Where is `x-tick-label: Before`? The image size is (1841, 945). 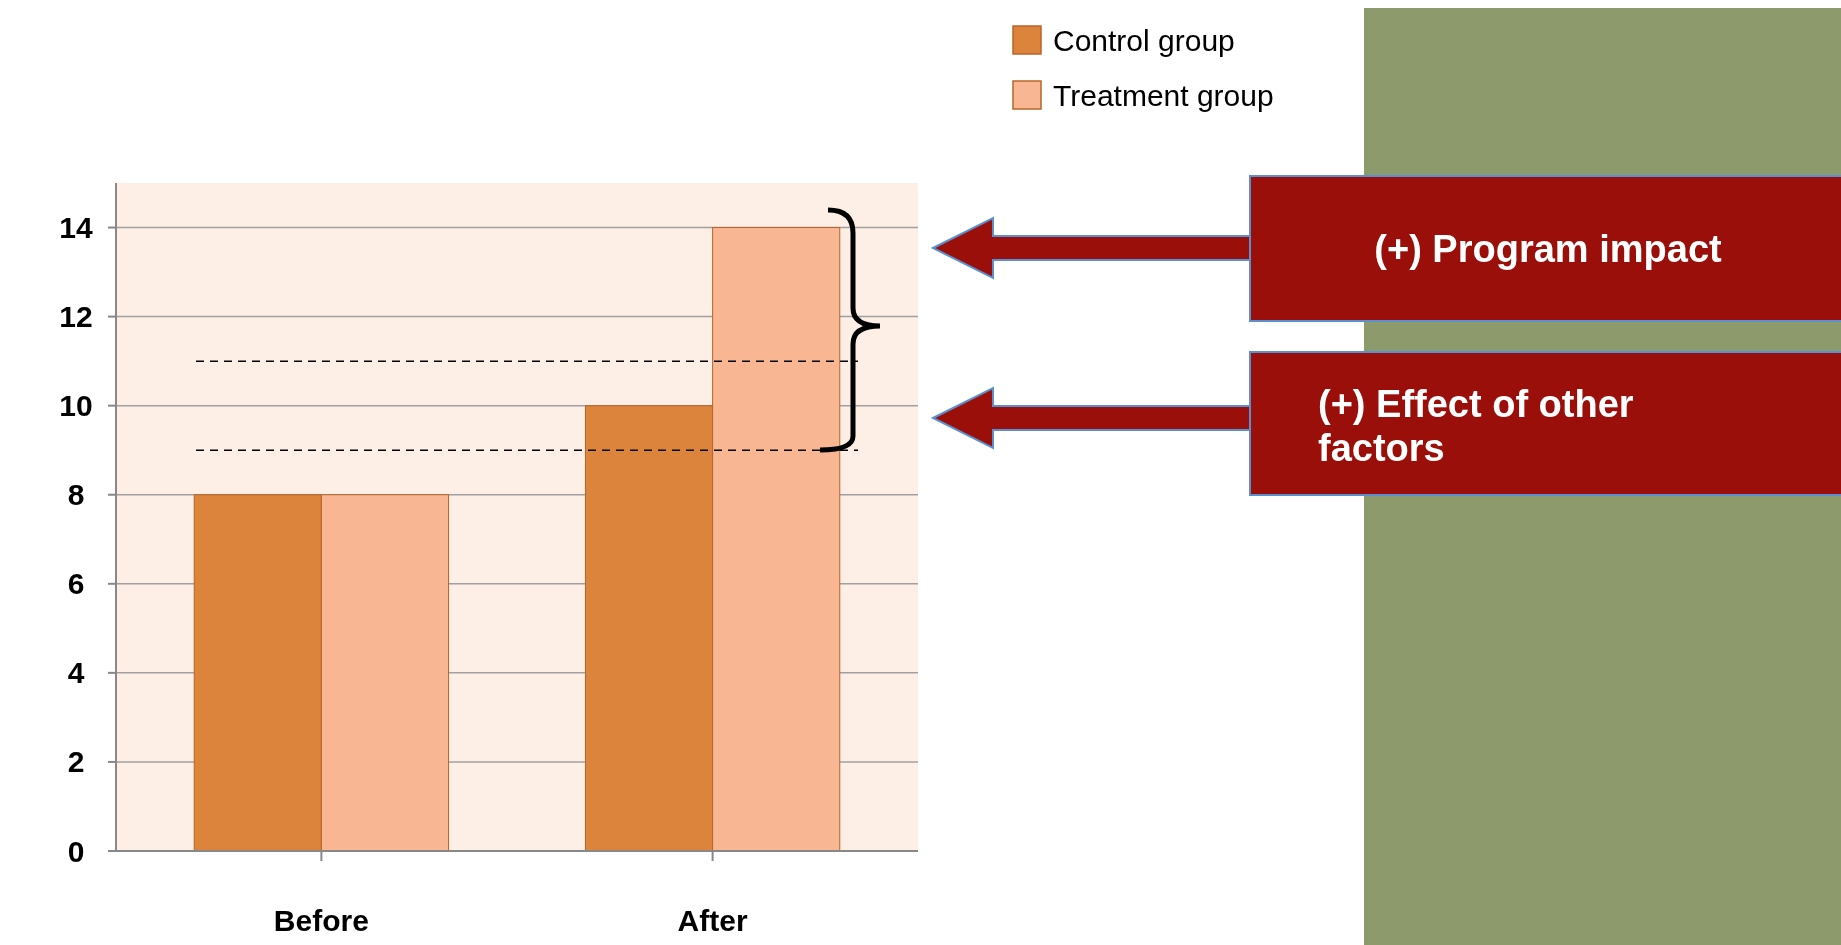
x-tick-label: Before is located at coordinates (321, 920).